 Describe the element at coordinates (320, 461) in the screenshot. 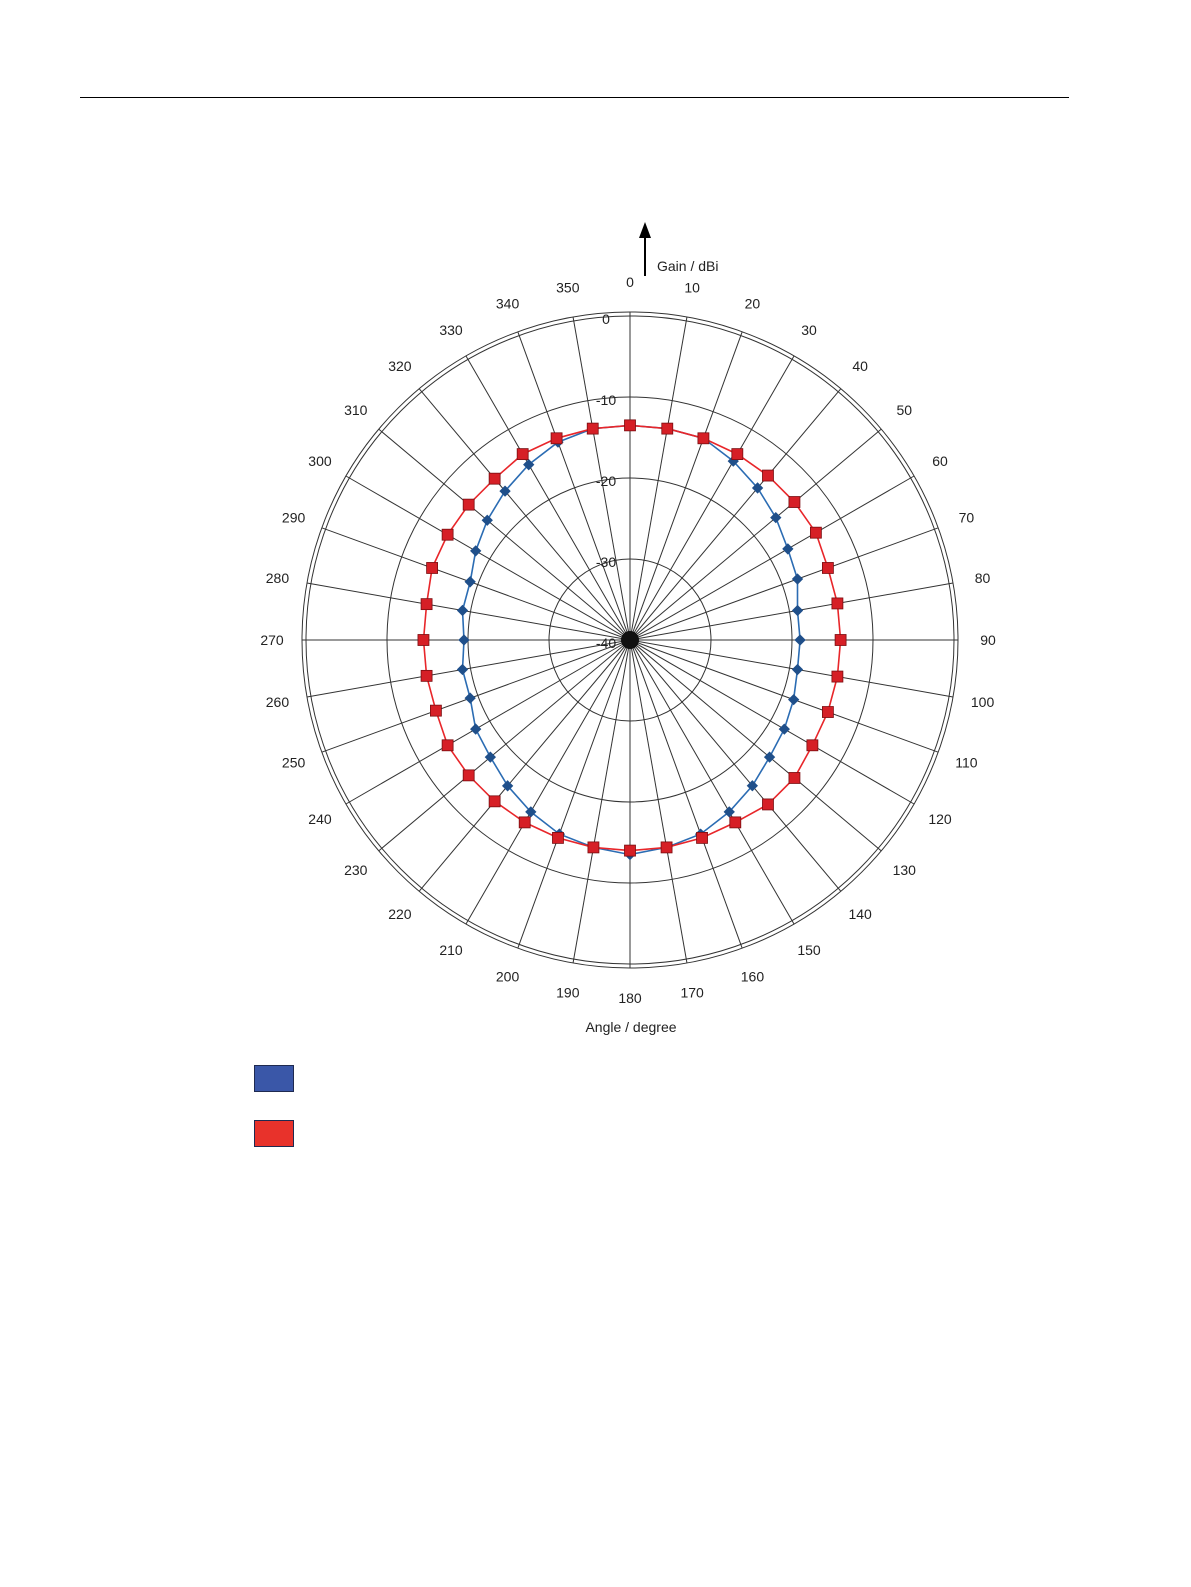

I see `angle-tick-label: 300` at that location.